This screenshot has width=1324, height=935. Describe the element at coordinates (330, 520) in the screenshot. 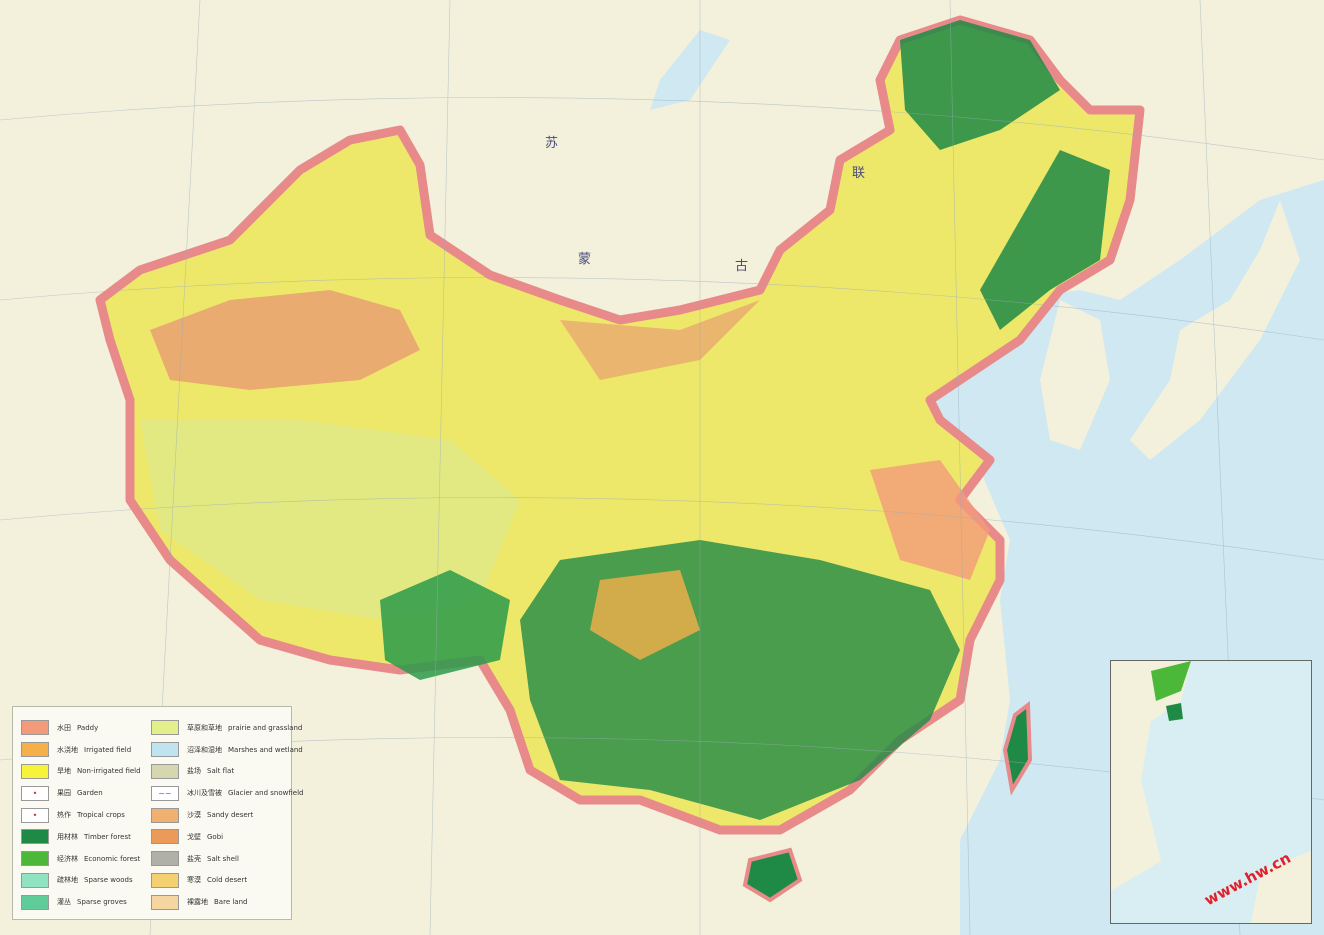

I see `tibet-grassland` at that location.